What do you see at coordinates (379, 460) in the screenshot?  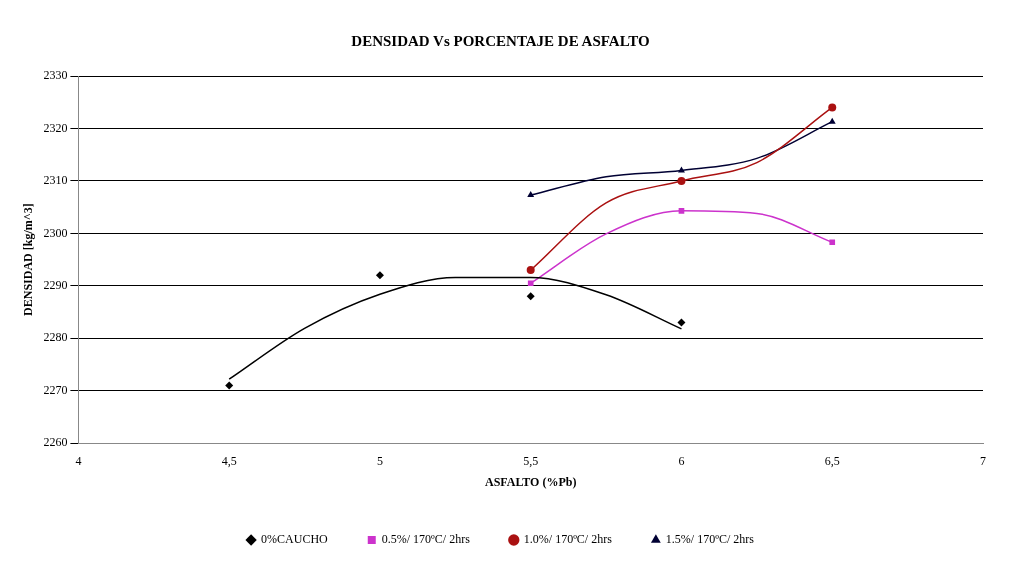 I see `x-tick-label: 5` at bounding box center [379, 460].